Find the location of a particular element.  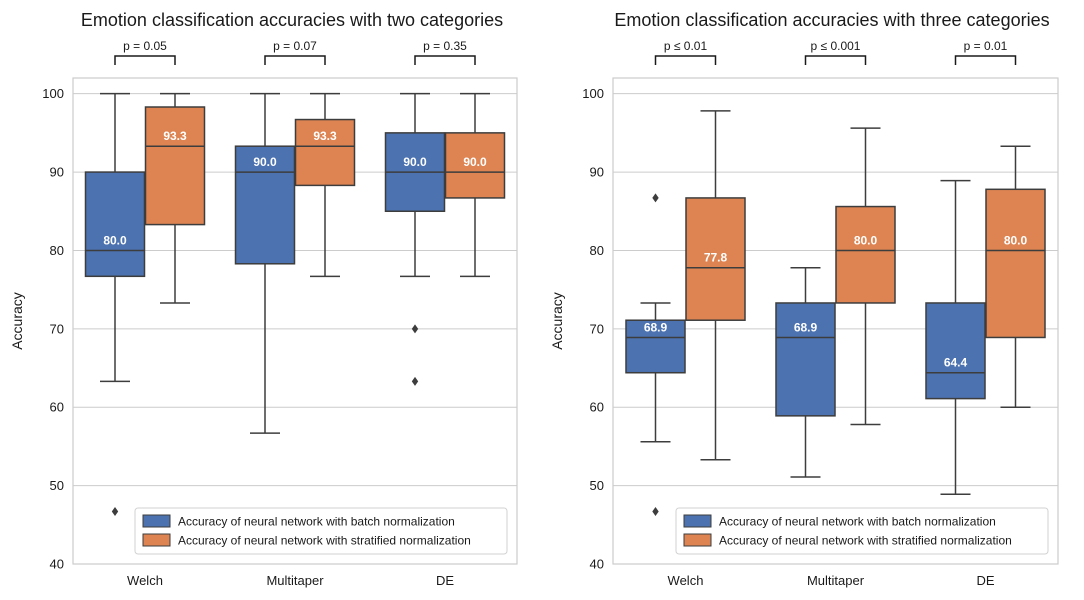

box-plot-stratified-multitaper: 80.0 is located at coordinates (865, 276).